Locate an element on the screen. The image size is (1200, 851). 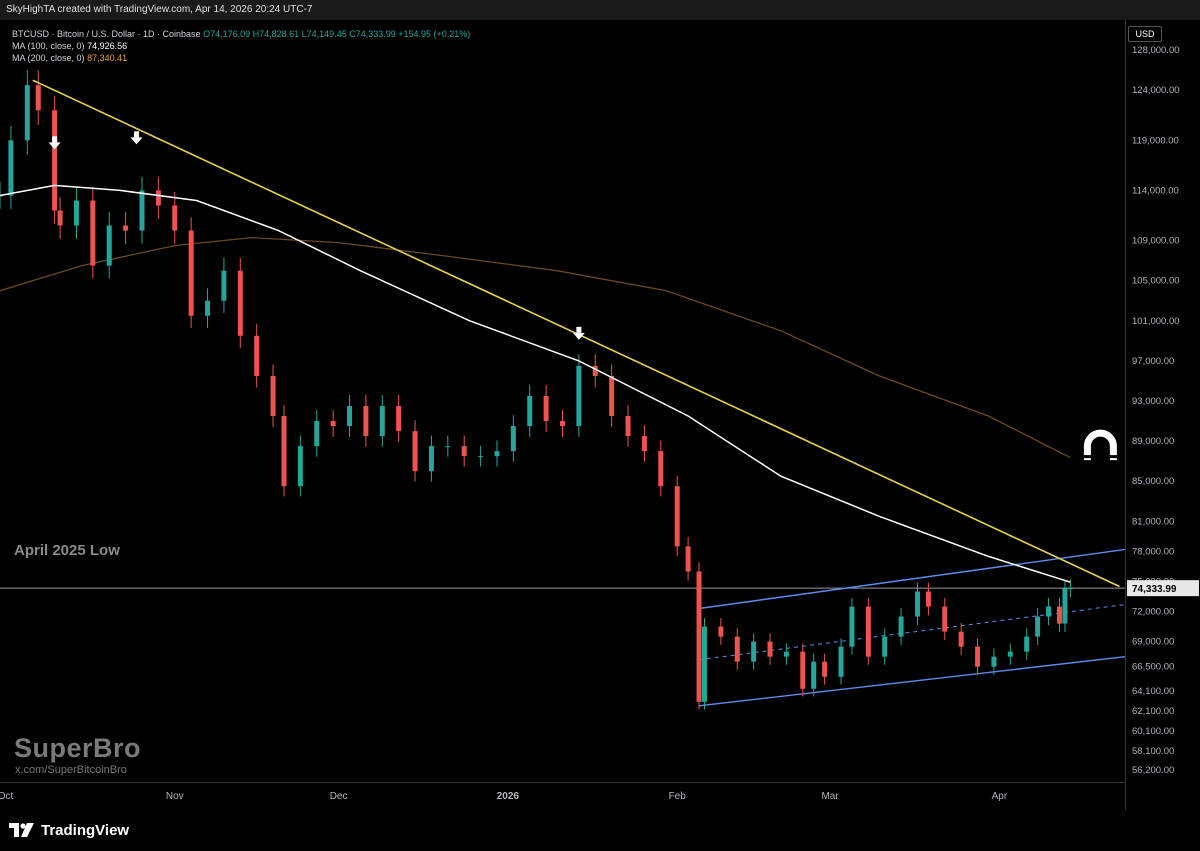
price-tick-label: 72,000.00 is located at coordinates (1153, 612).